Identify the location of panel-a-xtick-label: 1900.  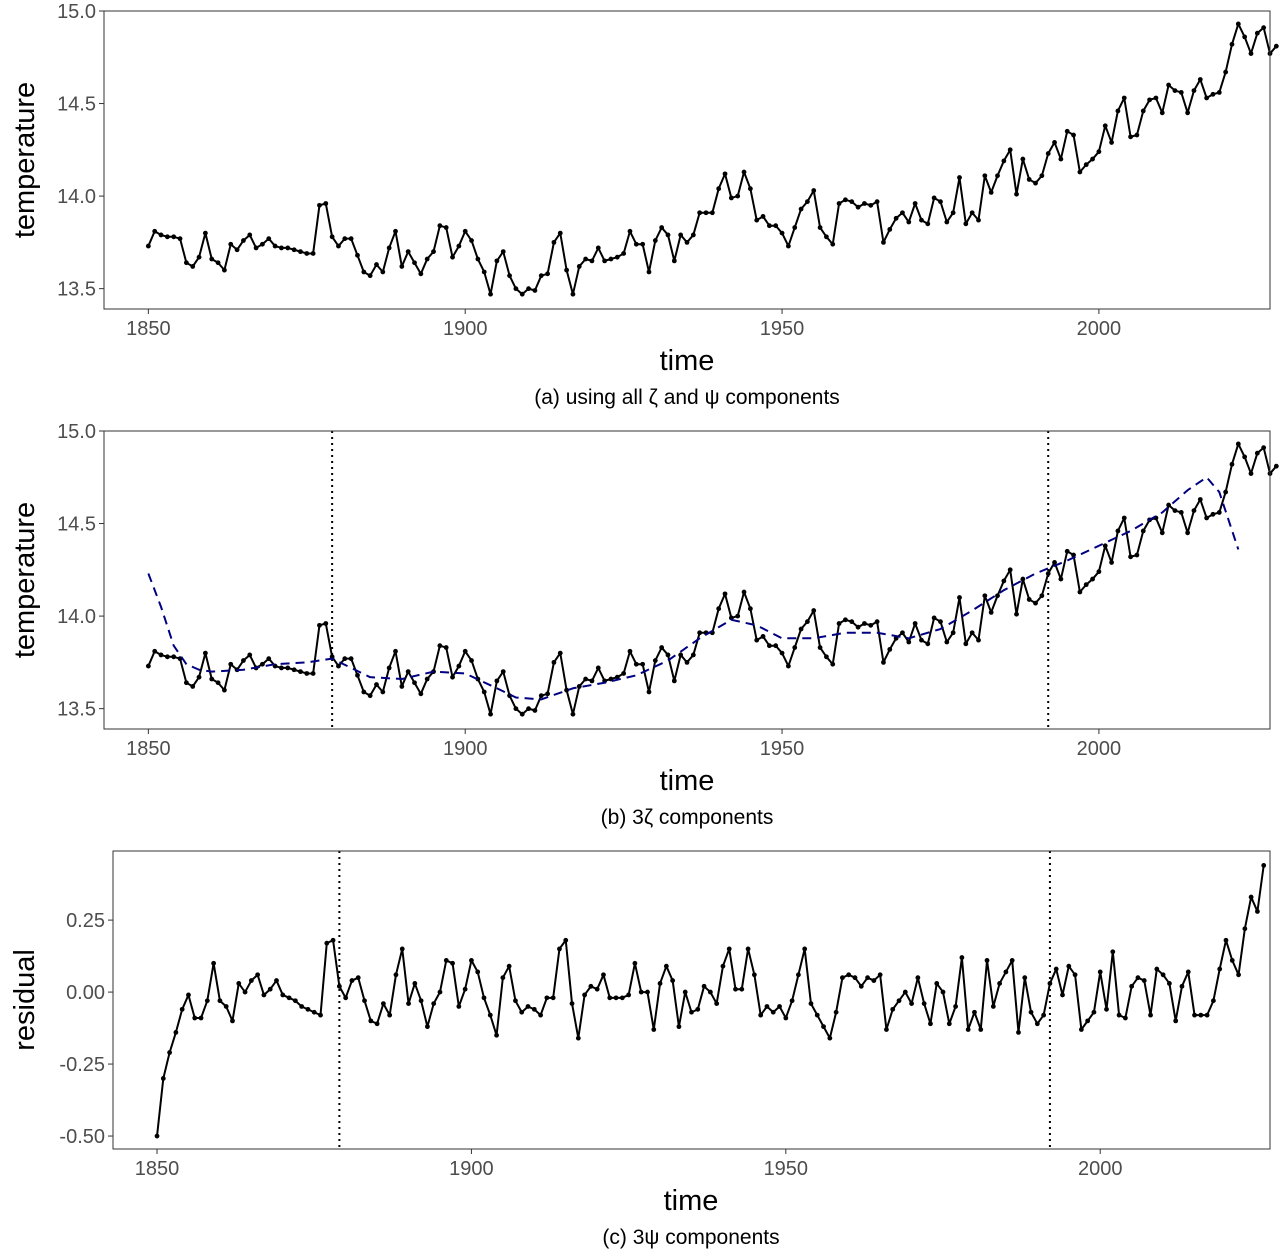
(465, 329).